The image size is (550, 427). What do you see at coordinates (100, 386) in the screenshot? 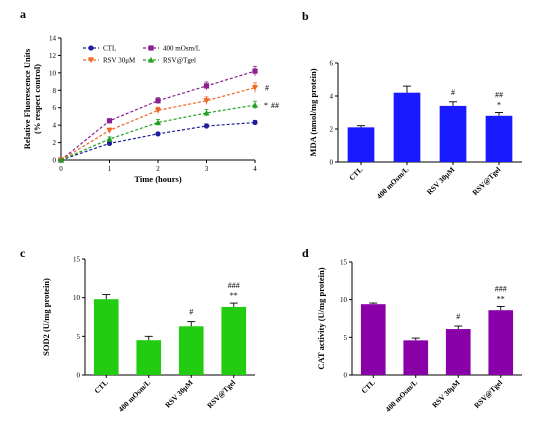
I see `x-tick-label-c: CTL` at bounding box center [100, 386].